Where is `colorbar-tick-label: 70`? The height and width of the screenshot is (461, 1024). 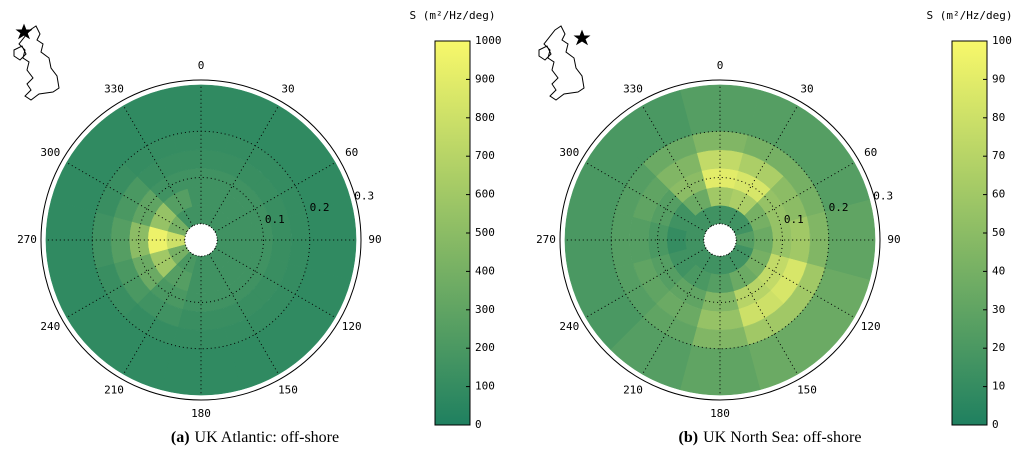
colorbar-tick-label: 70 is located at coordinates (998, 155).